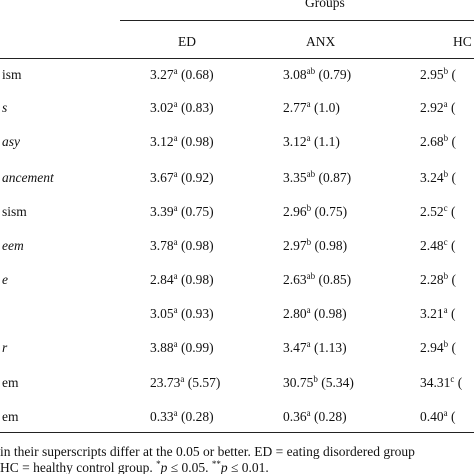  Describe the element at coordinates (432, 177) in the screenshot. I see `mean: 3.24` at that location.